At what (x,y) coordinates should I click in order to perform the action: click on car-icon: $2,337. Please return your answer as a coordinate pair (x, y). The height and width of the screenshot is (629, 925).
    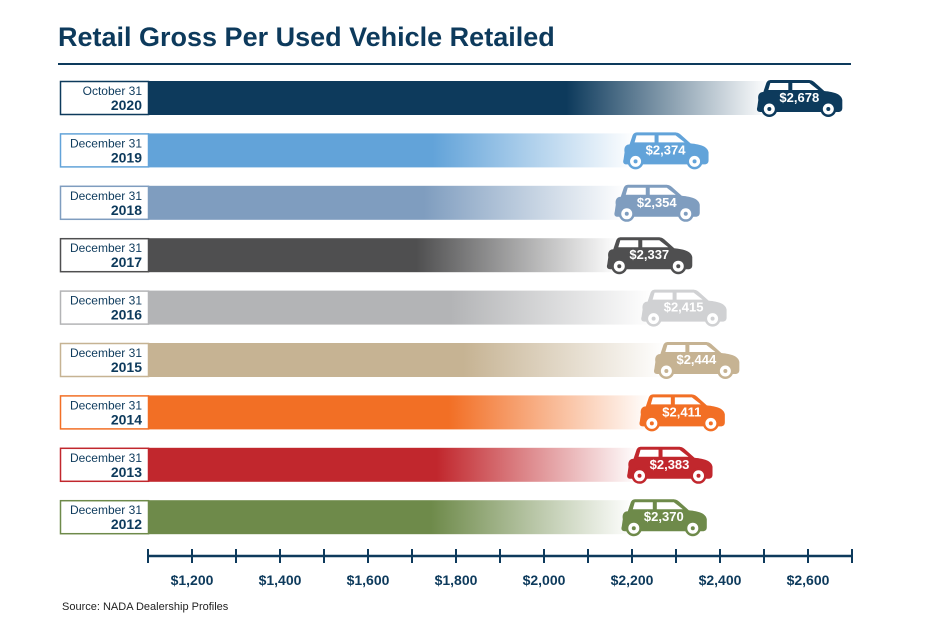
    Looking at the image, I should click on (649, 256).